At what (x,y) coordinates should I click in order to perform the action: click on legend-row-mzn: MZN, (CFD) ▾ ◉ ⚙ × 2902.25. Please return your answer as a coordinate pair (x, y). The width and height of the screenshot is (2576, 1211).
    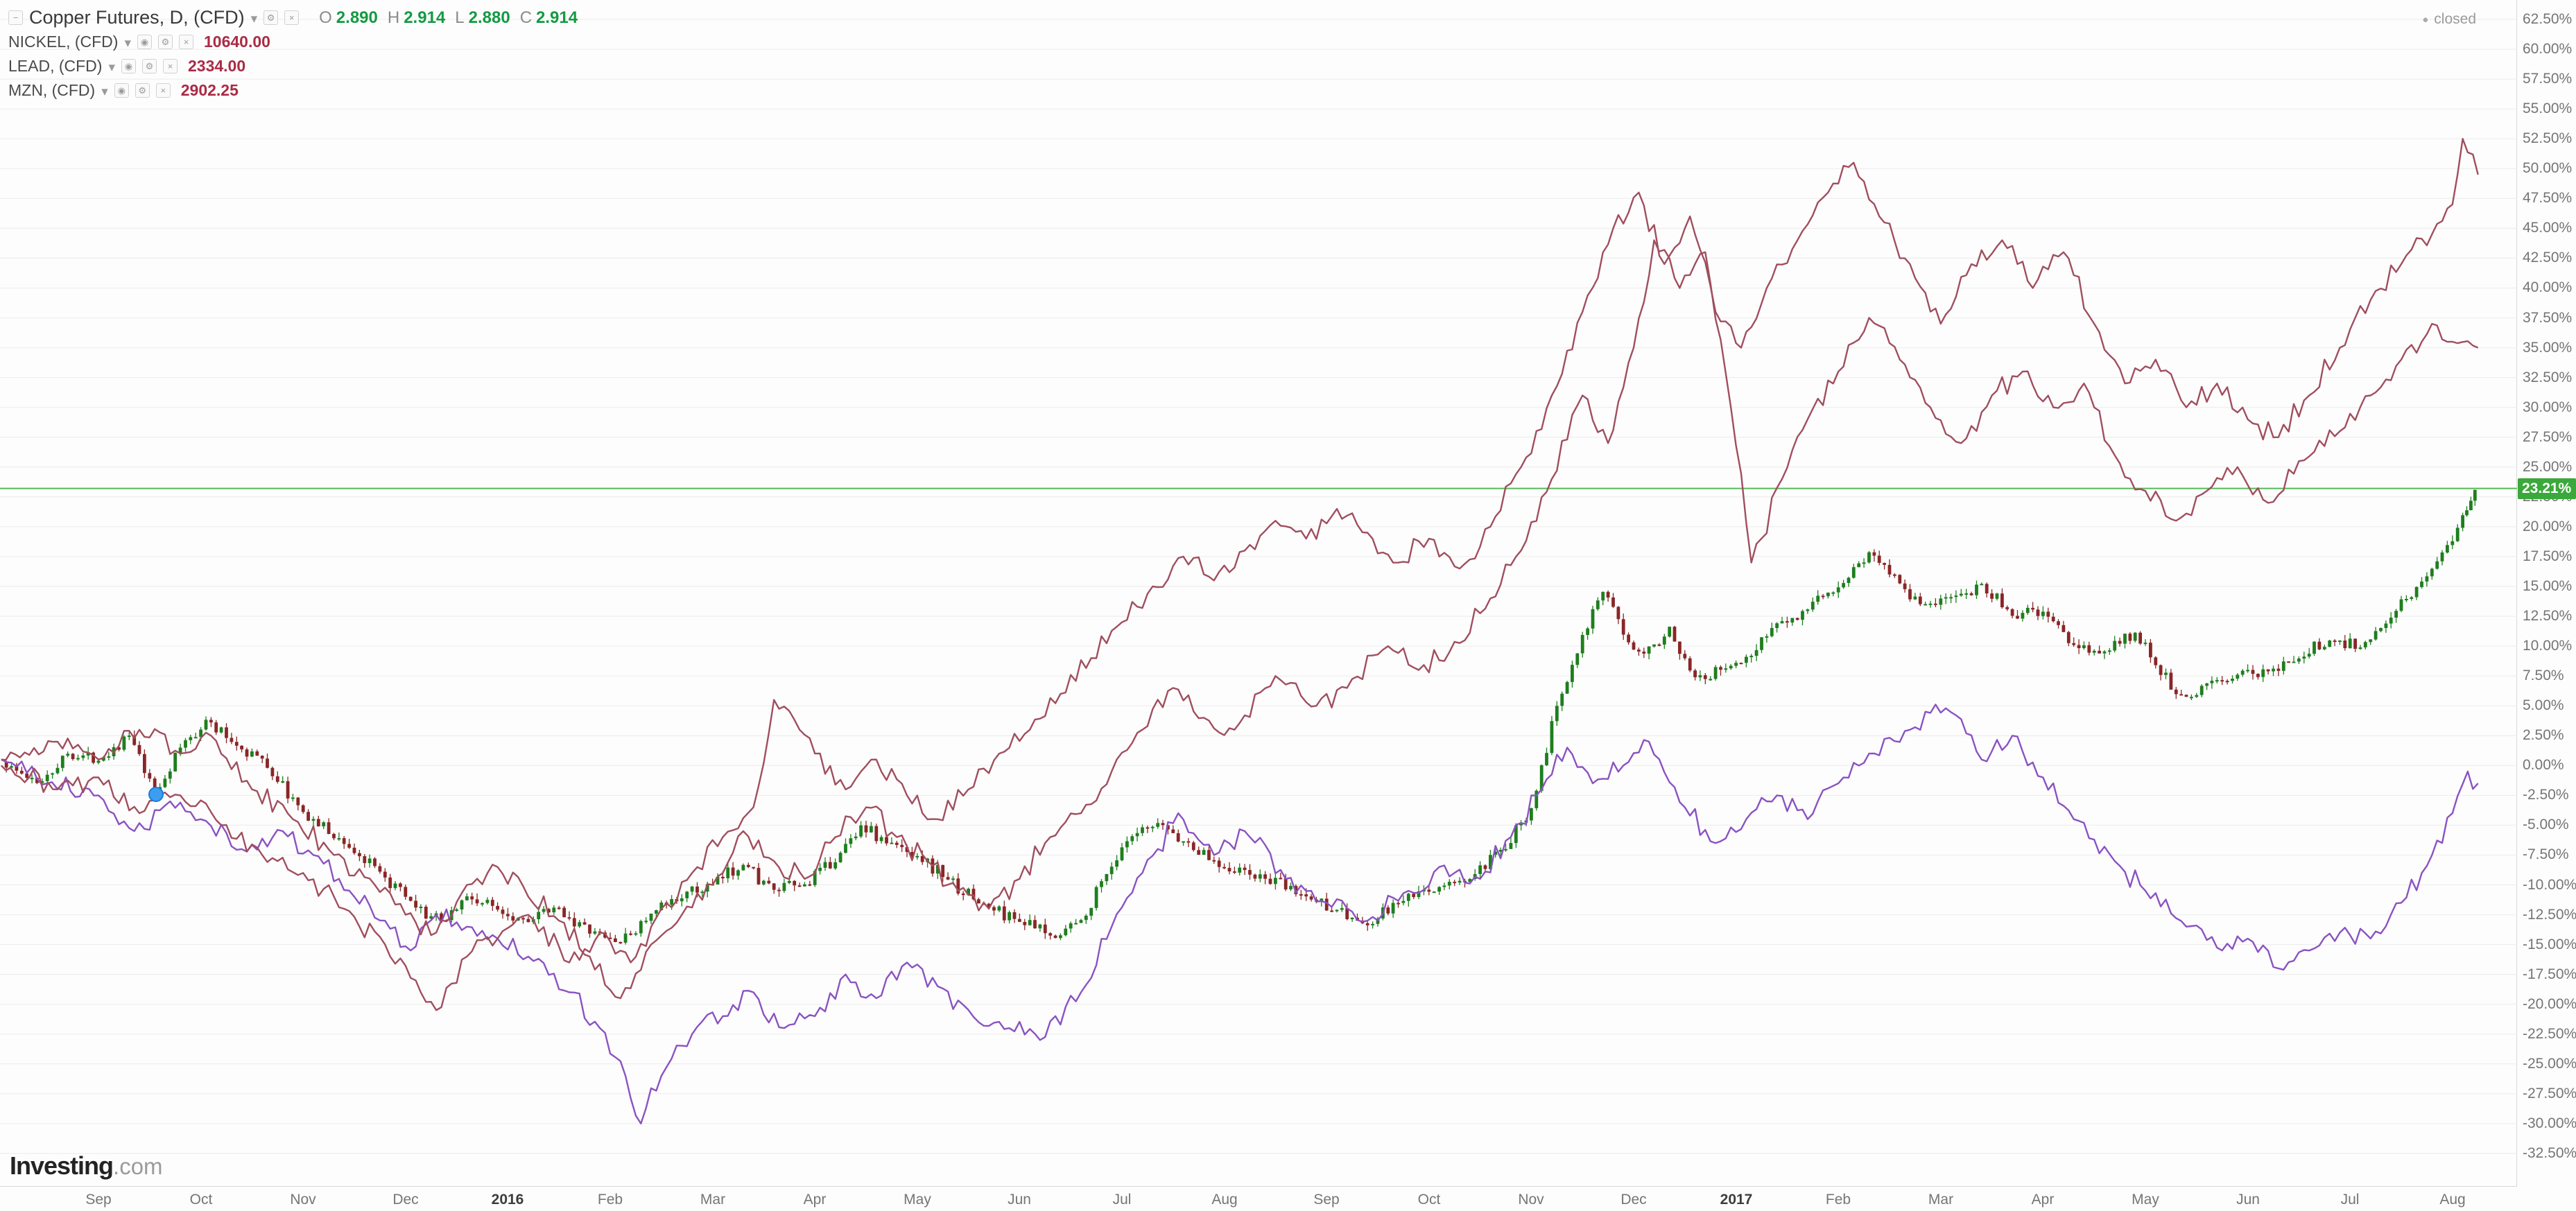
    Looking at the image, I should click on (293, 91).